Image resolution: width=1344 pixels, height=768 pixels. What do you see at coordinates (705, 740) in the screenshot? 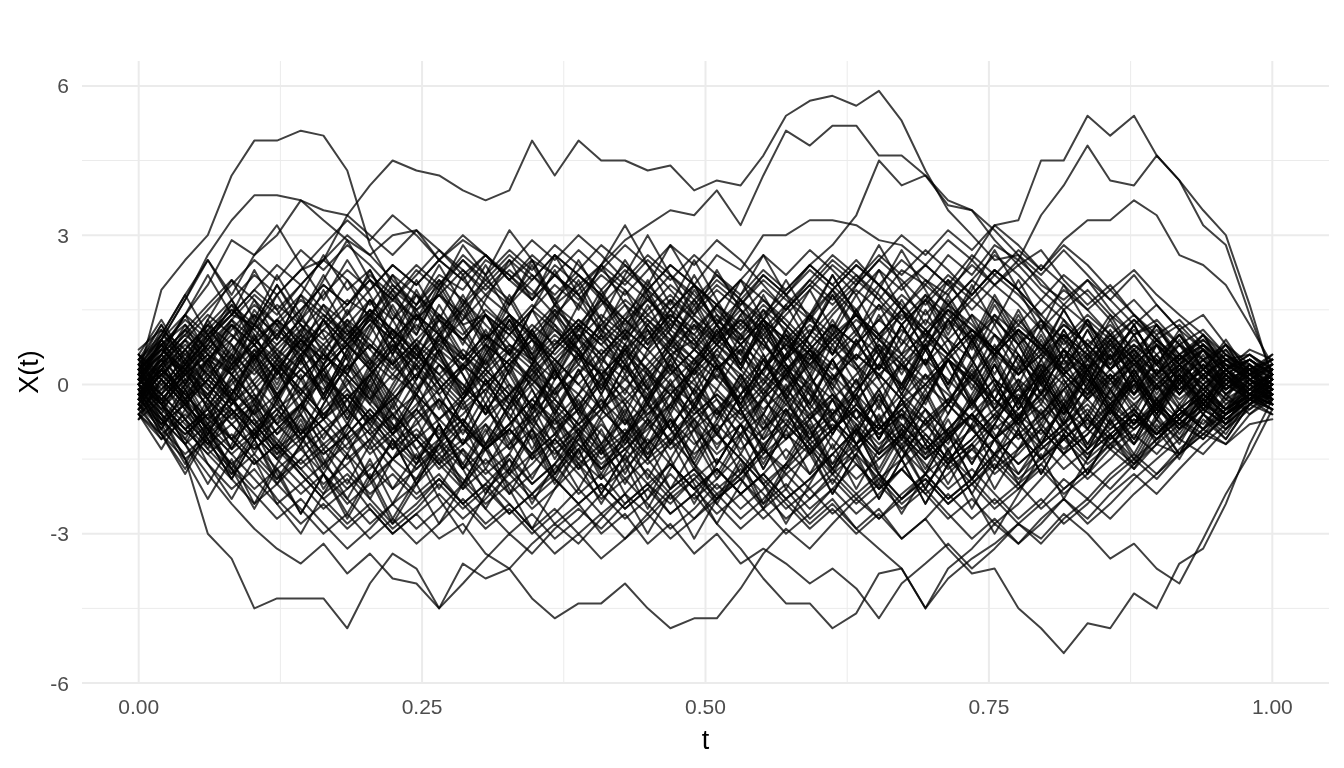
I see `x-axis-title: t` at bounding box center [705, 740].